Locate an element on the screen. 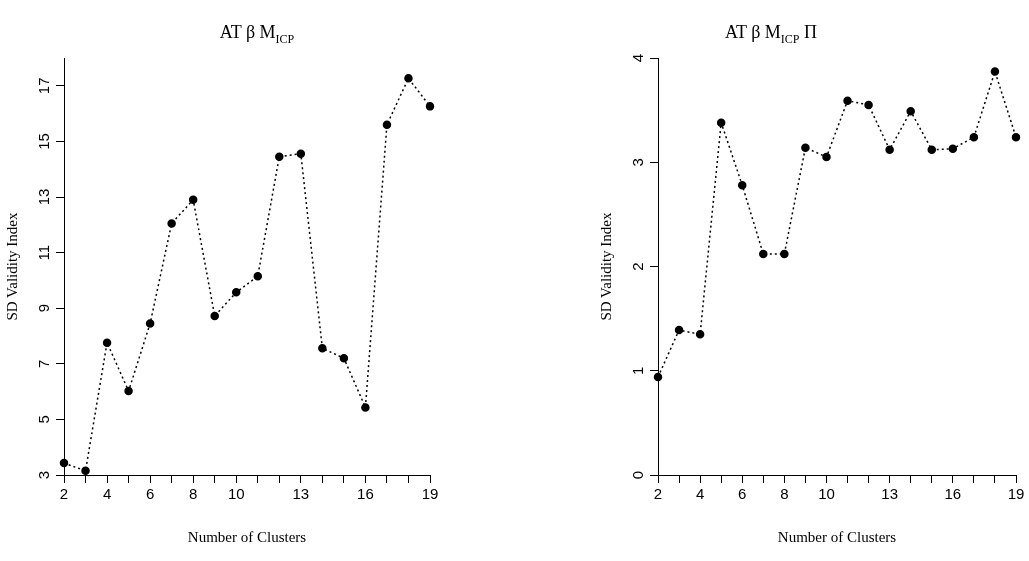 The width and height of the screenshot is (1029, 561). chart-title: AT β M$_{ICP}$ Π is located at coordinates (771, 34).